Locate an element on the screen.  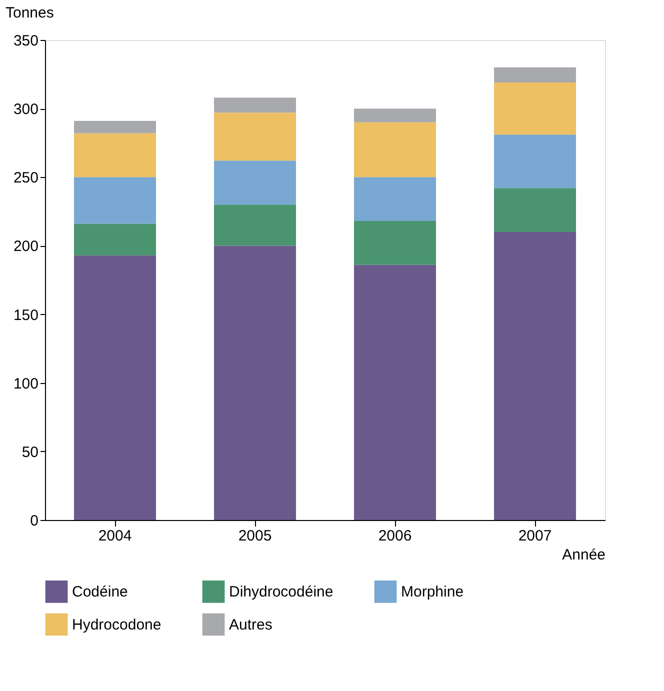
y-tick-label: 150 is located at coordinates (25, 315).